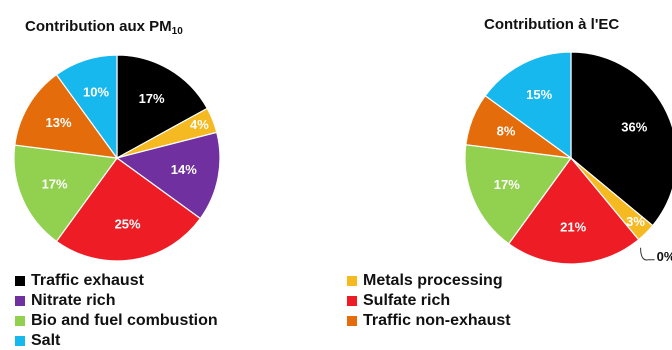 The width and height of the screenshot is (672, 350). What do you see at coordinates (177, 31) in the screenshot?
I see `pie-1-title-subscript: 10` at bounding box center [177, 31].